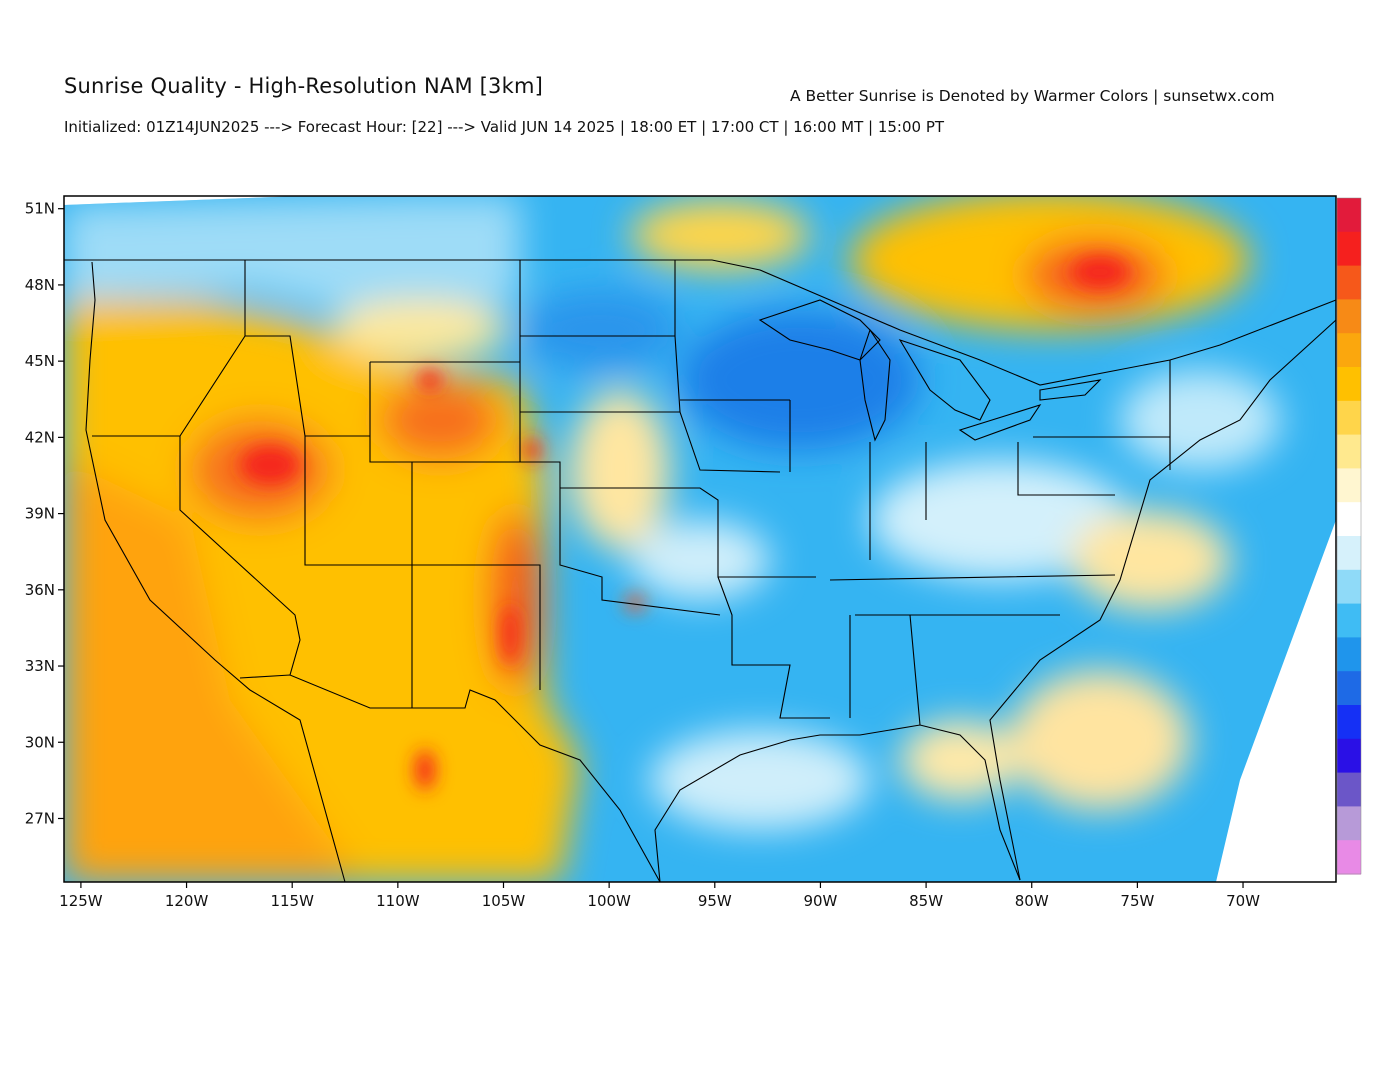  I want to click on colorbar-frame, so click(1349, 536).